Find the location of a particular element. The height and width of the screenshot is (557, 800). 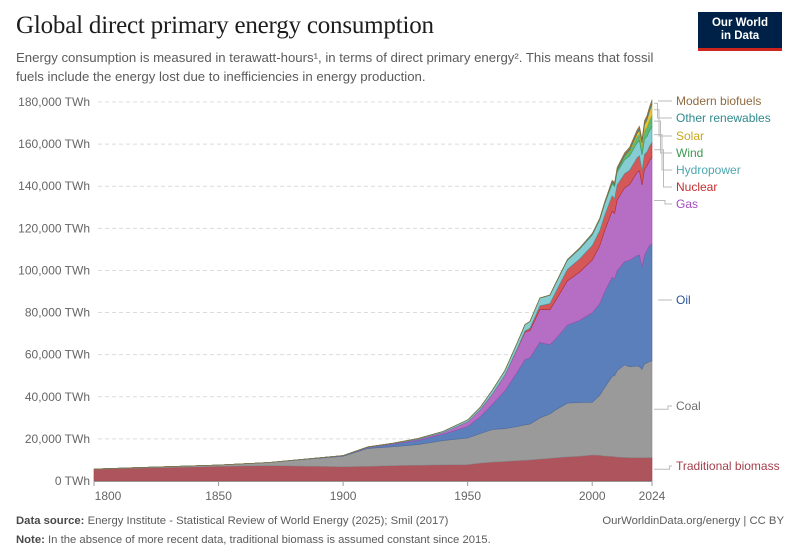

owid-logo: Our World in Data is located at coordinates (740, 31).